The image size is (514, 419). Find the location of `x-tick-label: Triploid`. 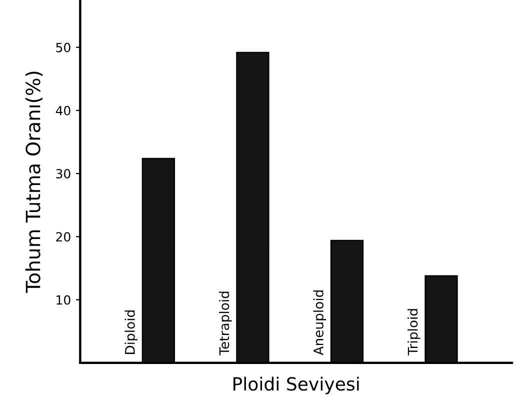

x-tick-label: Triploid is located at coordinates (414, 332).